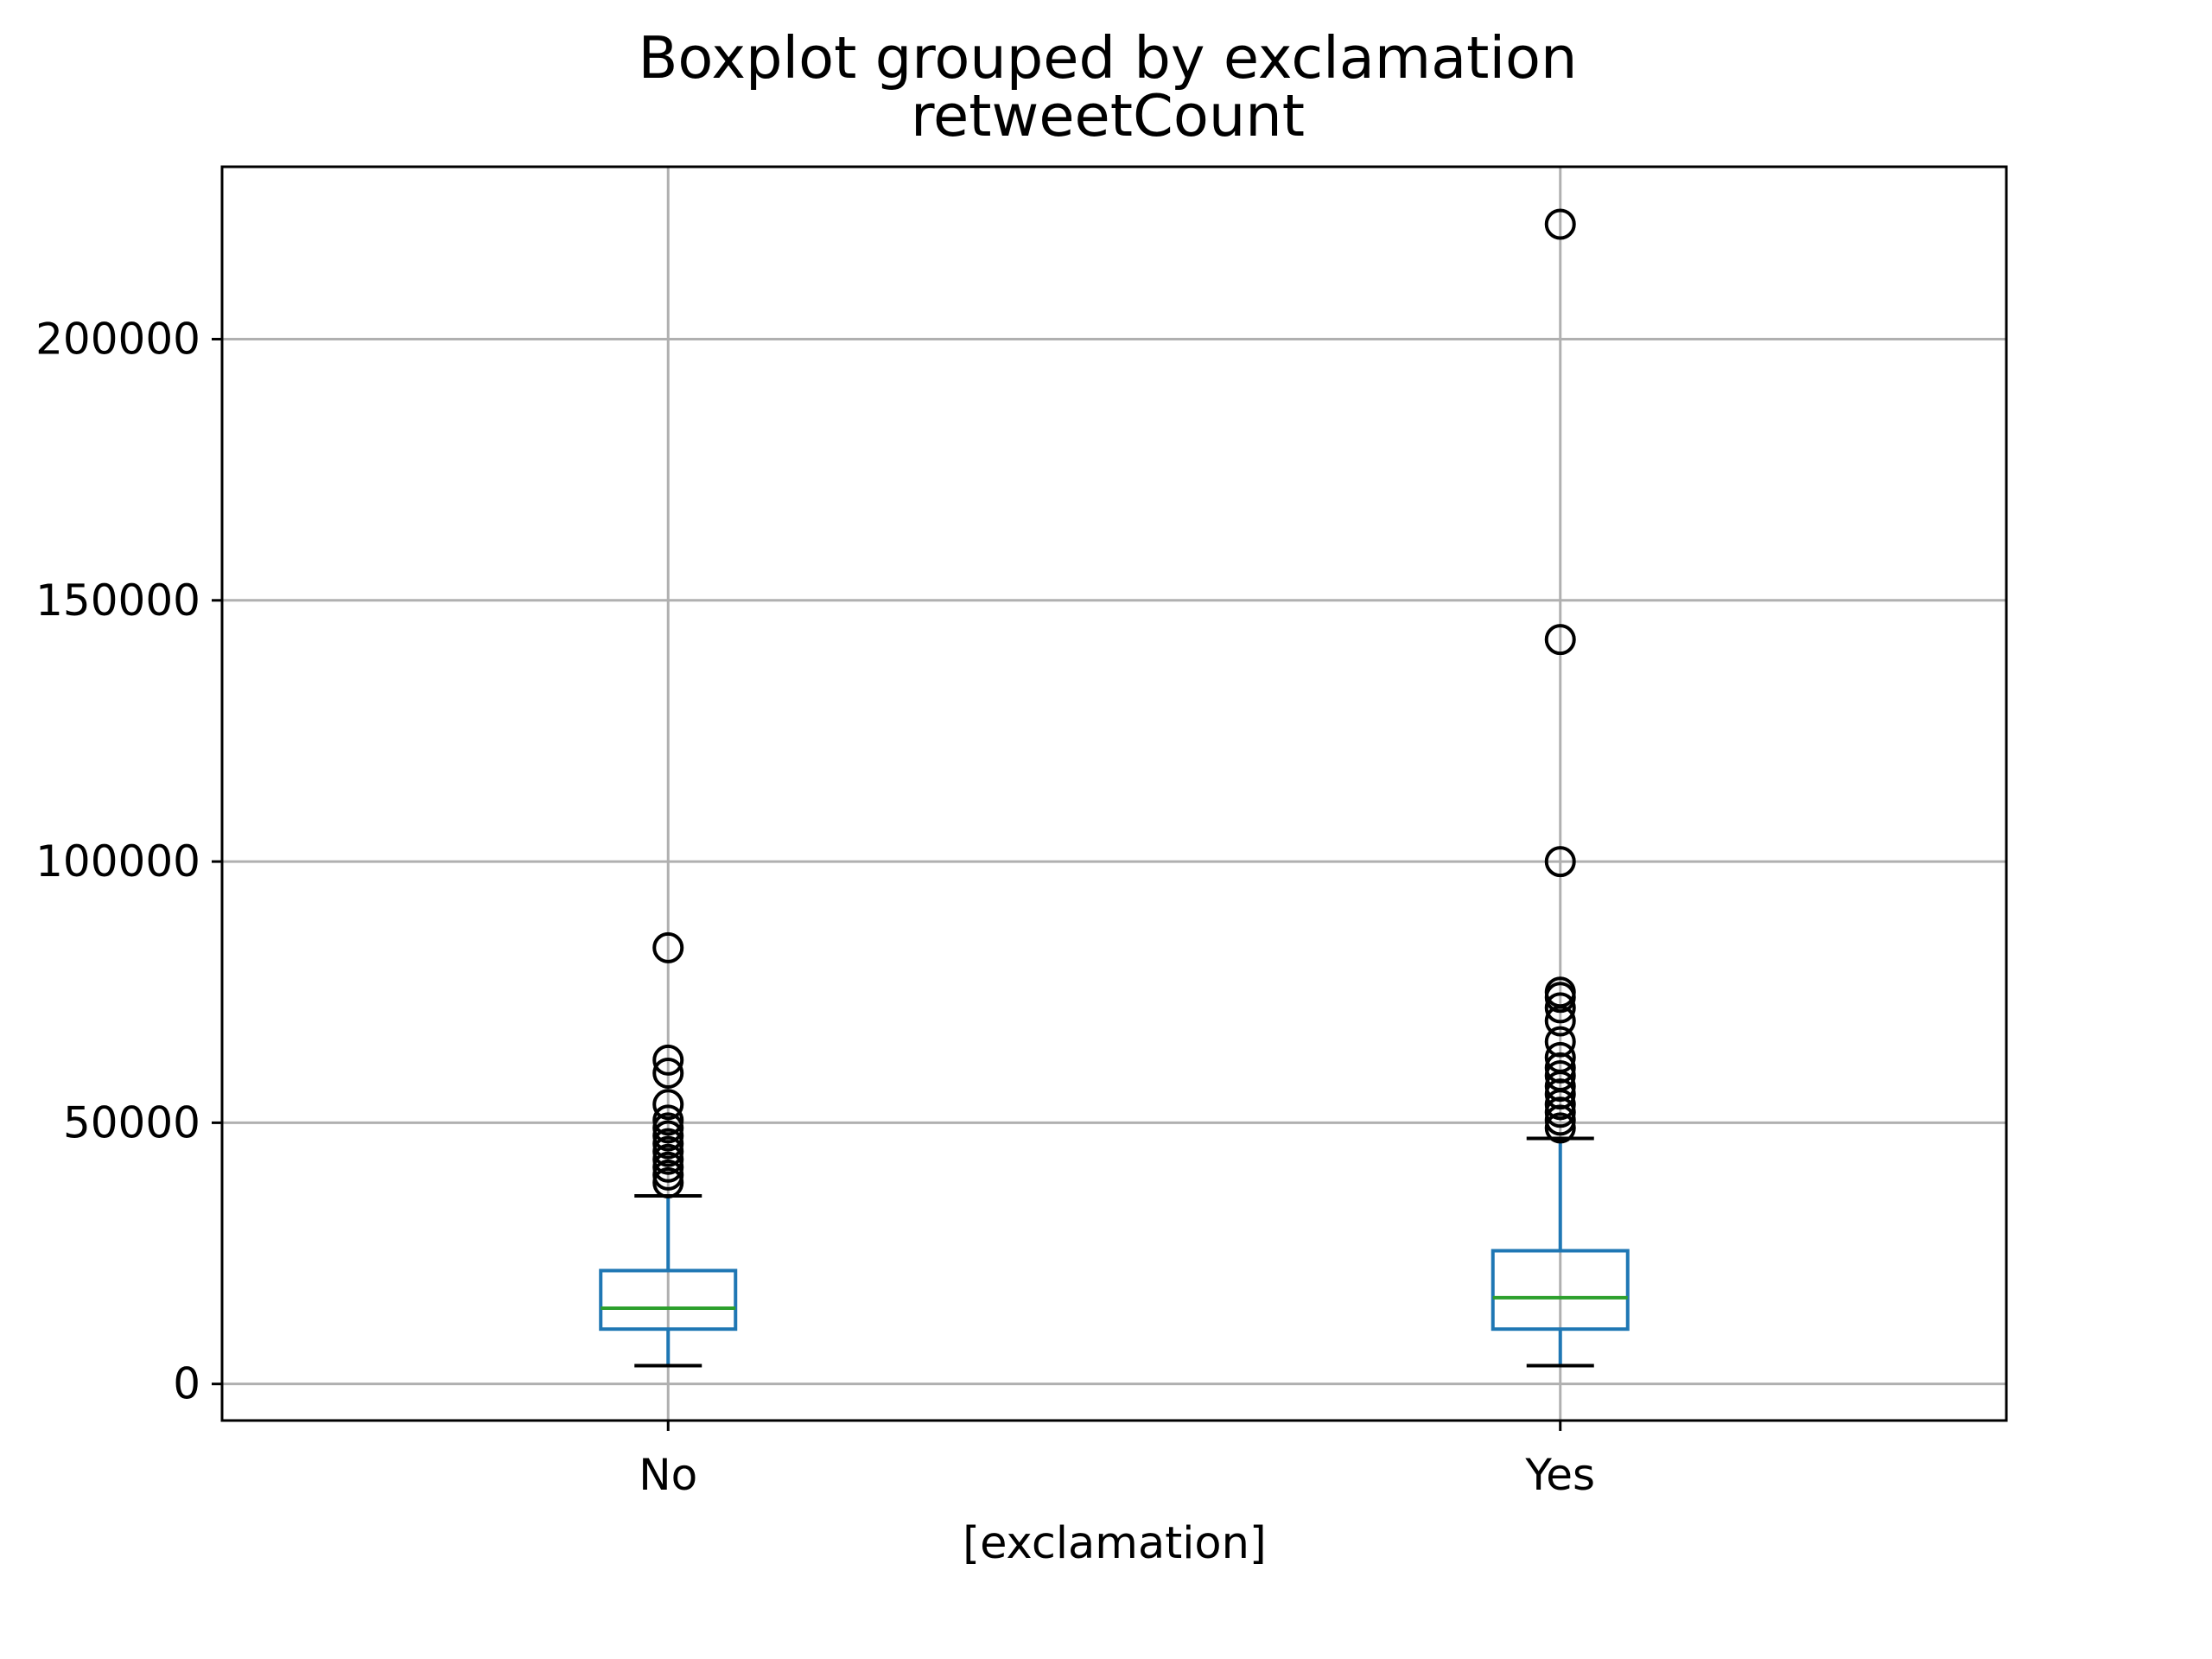 The image size is (2212, 1659). What do you see at coordinates (1117, 1460) in the screenshot?
I see `x-axis: No Yes` at bounding box center [1117, 1460].